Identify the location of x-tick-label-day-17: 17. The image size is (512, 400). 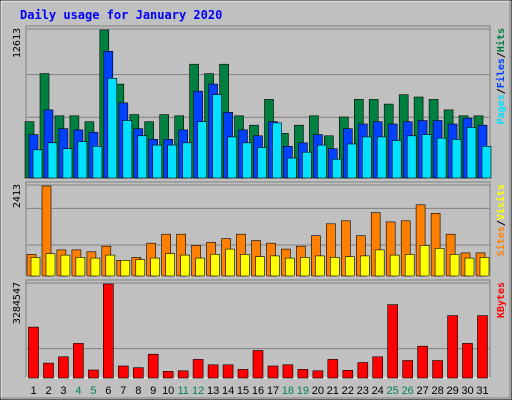
(273, 391).